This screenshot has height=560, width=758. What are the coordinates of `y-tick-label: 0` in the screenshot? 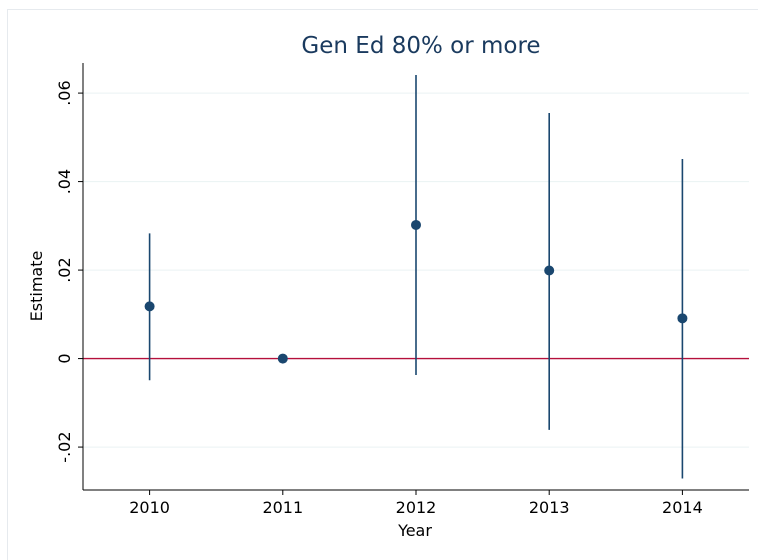 It's located at (64, 358).